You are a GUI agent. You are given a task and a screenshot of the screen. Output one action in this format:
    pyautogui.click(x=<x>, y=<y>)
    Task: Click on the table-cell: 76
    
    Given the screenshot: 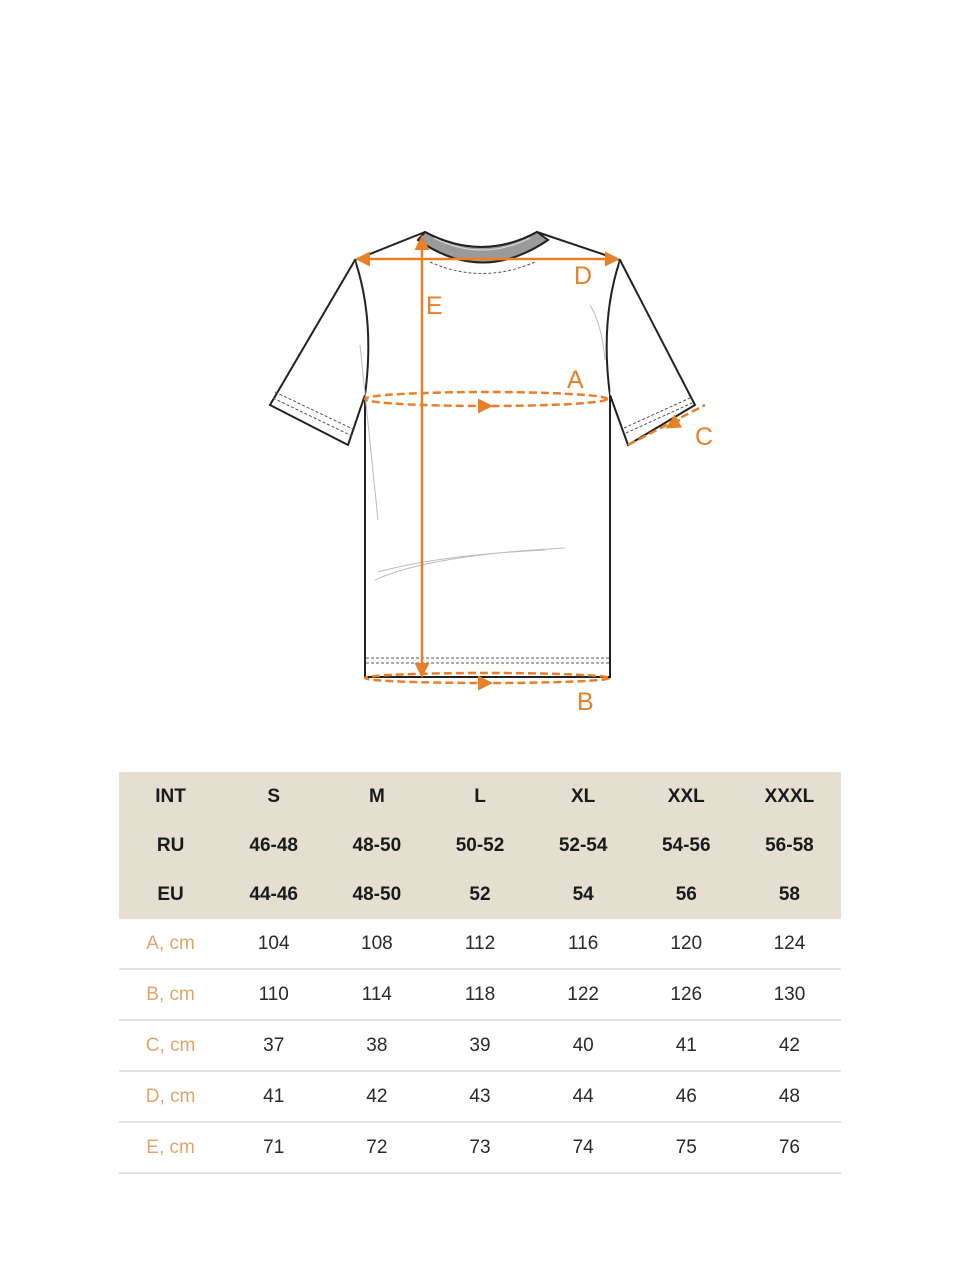 What is the action you would take?
    pyautogui.click(x=789, y=1148)
    